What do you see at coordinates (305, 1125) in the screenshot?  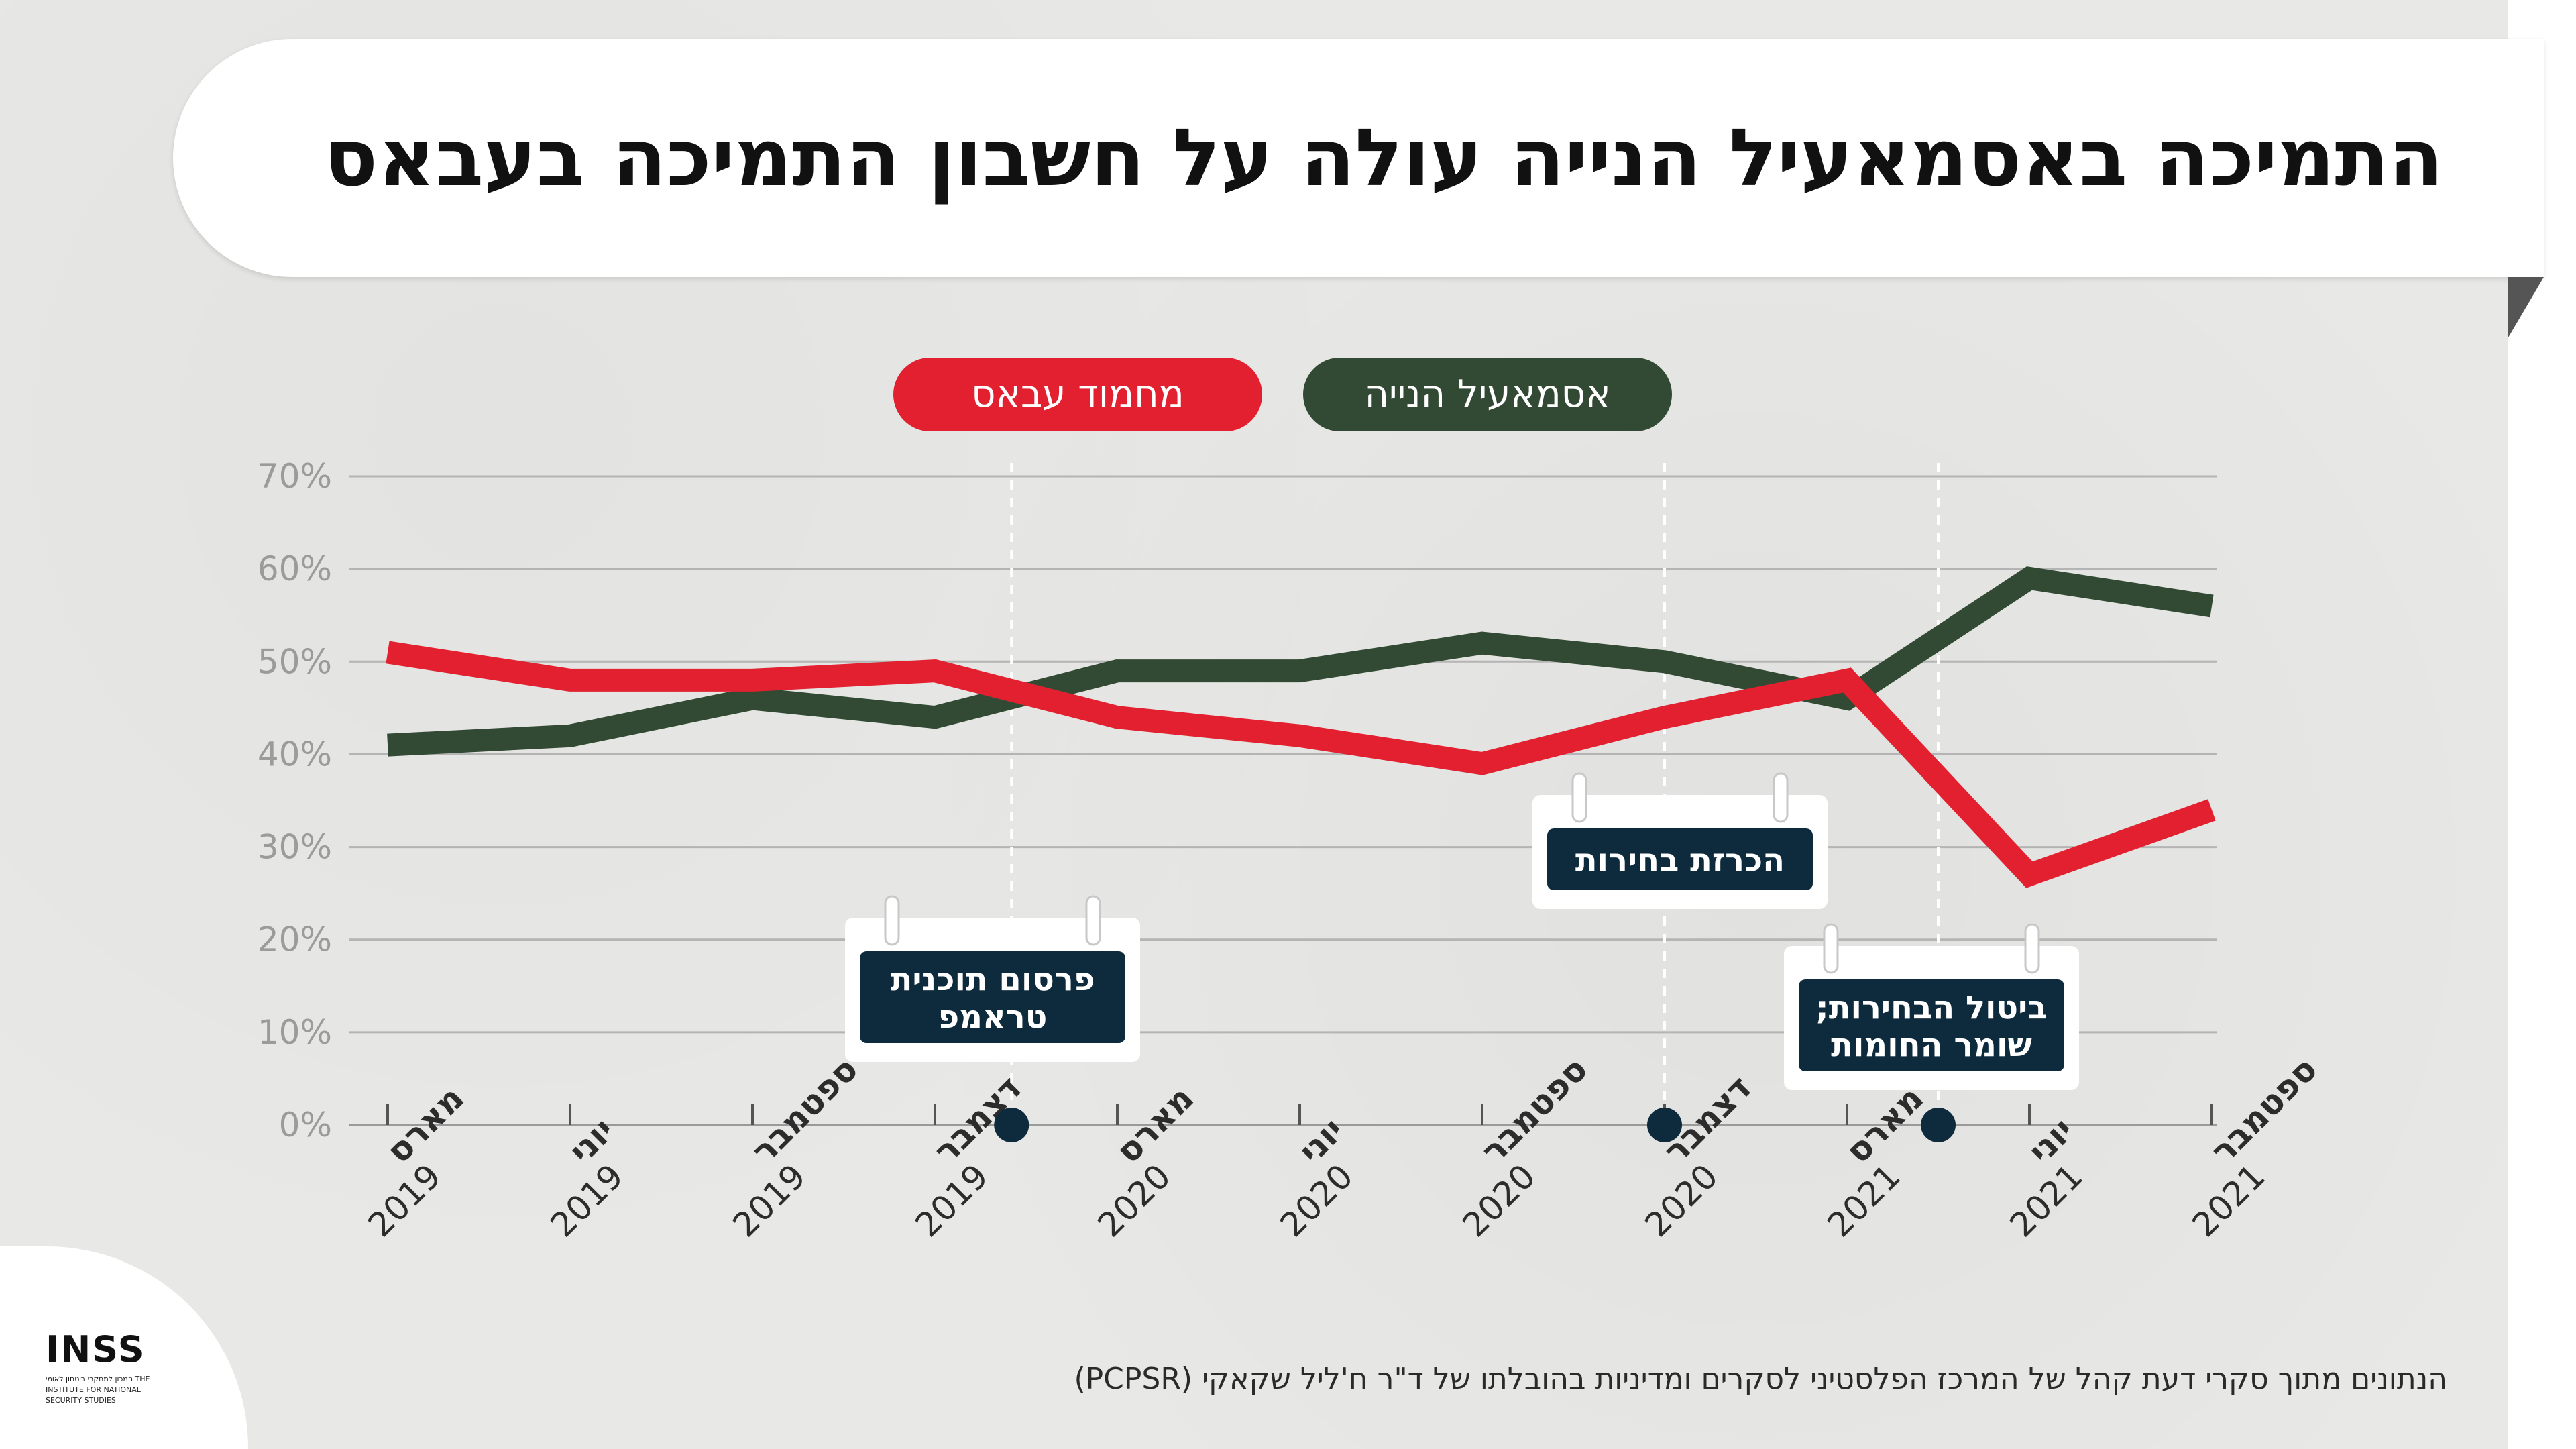 I see `y-tick-label: 0%` at bounding box center [305, 1125].